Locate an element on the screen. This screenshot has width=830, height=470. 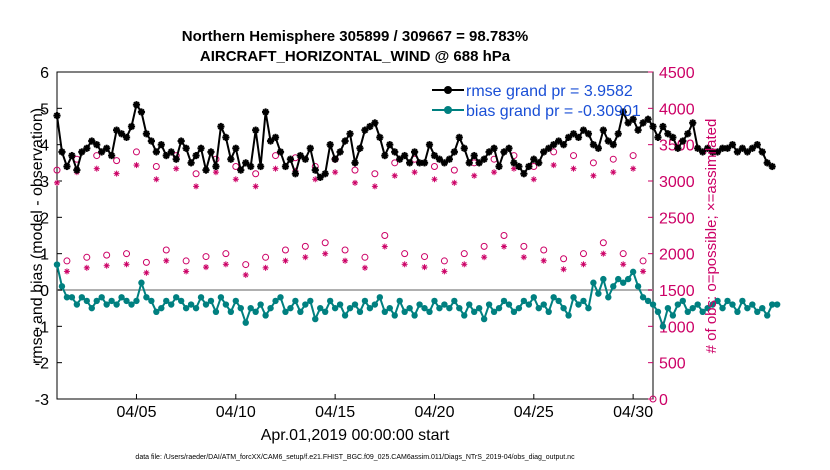
x-axis: 04/05 04/10 04/15 04/20 04/25 04/30 is located at coordinates (384, 407).